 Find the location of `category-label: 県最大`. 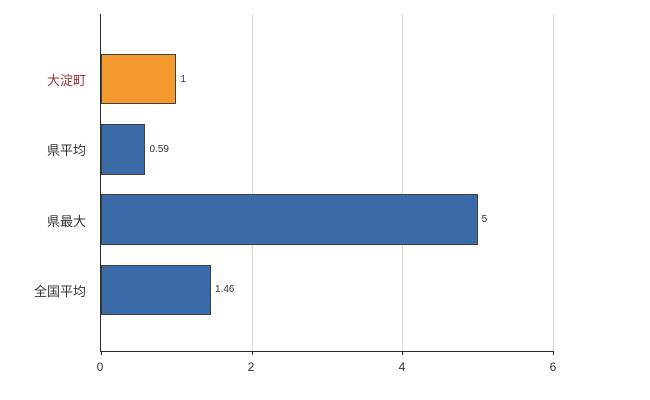

category-label: 県最大 is located at coordinates (66, 221).